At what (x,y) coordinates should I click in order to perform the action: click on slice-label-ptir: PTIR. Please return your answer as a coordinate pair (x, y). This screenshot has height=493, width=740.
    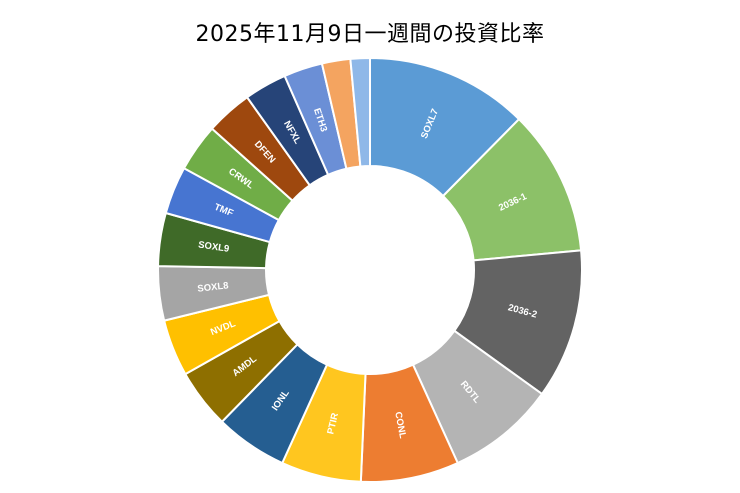
    Looking at the image, I should click on (333, 424).